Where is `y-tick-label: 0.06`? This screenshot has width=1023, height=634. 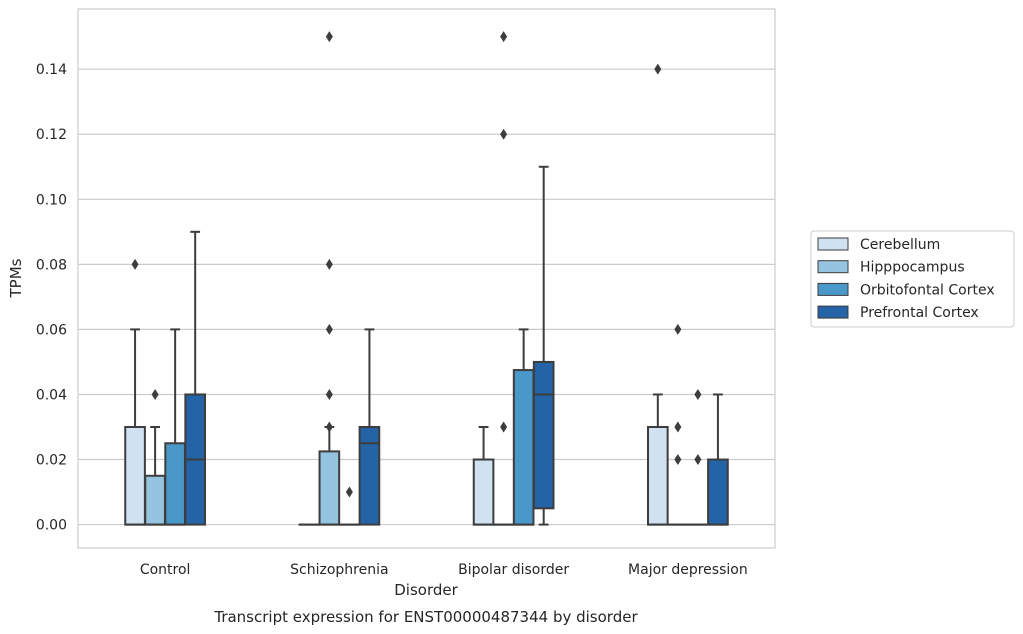
y-tick-label: 0.06 is located at coordinates (51, 330).